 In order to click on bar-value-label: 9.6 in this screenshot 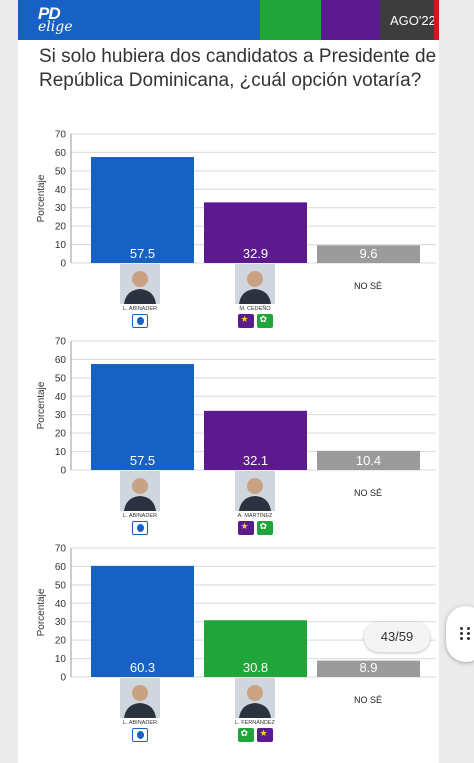, I will do `click(368, 253)`.